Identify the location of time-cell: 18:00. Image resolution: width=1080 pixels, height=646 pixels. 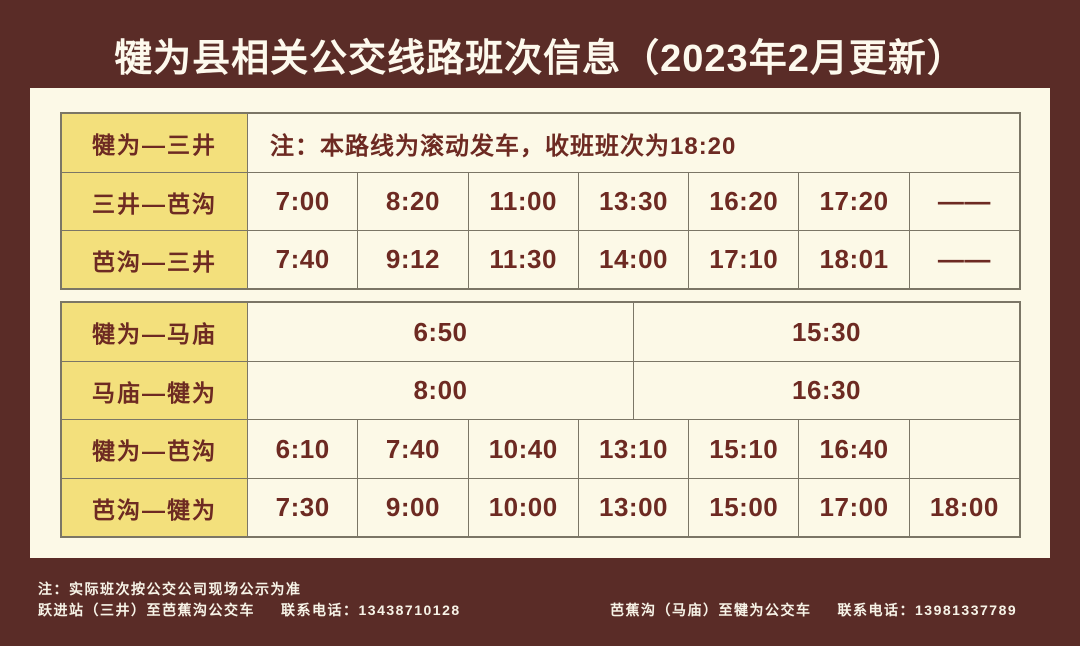
(964, 507).